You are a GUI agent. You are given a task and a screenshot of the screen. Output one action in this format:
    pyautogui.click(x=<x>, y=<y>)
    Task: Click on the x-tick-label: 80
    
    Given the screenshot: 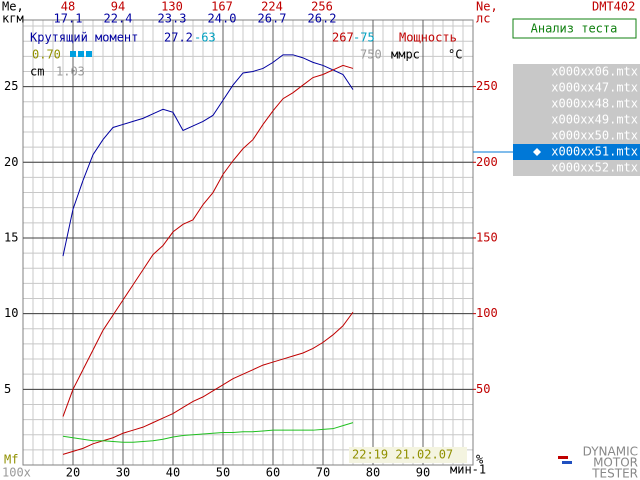 What is the action you would take?
    pyautogui.click(x=373, y=473)
    